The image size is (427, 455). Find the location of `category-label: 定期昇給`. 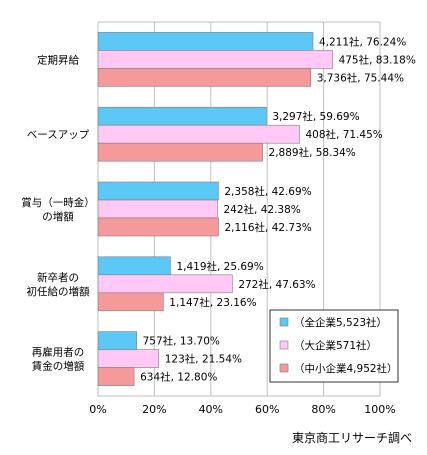

category-label: 定期昇給 is located at coordinates (58, 59).